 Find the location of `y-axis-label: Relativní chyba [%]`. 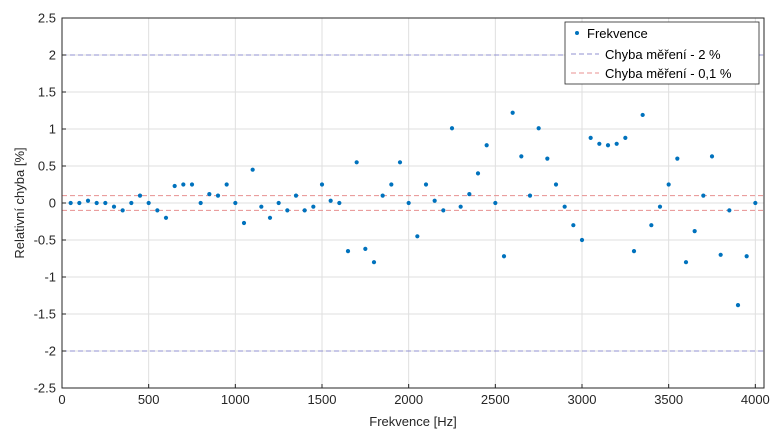

y-axis-label: Relativní chyba [%] is located at coordinates (19, 202).